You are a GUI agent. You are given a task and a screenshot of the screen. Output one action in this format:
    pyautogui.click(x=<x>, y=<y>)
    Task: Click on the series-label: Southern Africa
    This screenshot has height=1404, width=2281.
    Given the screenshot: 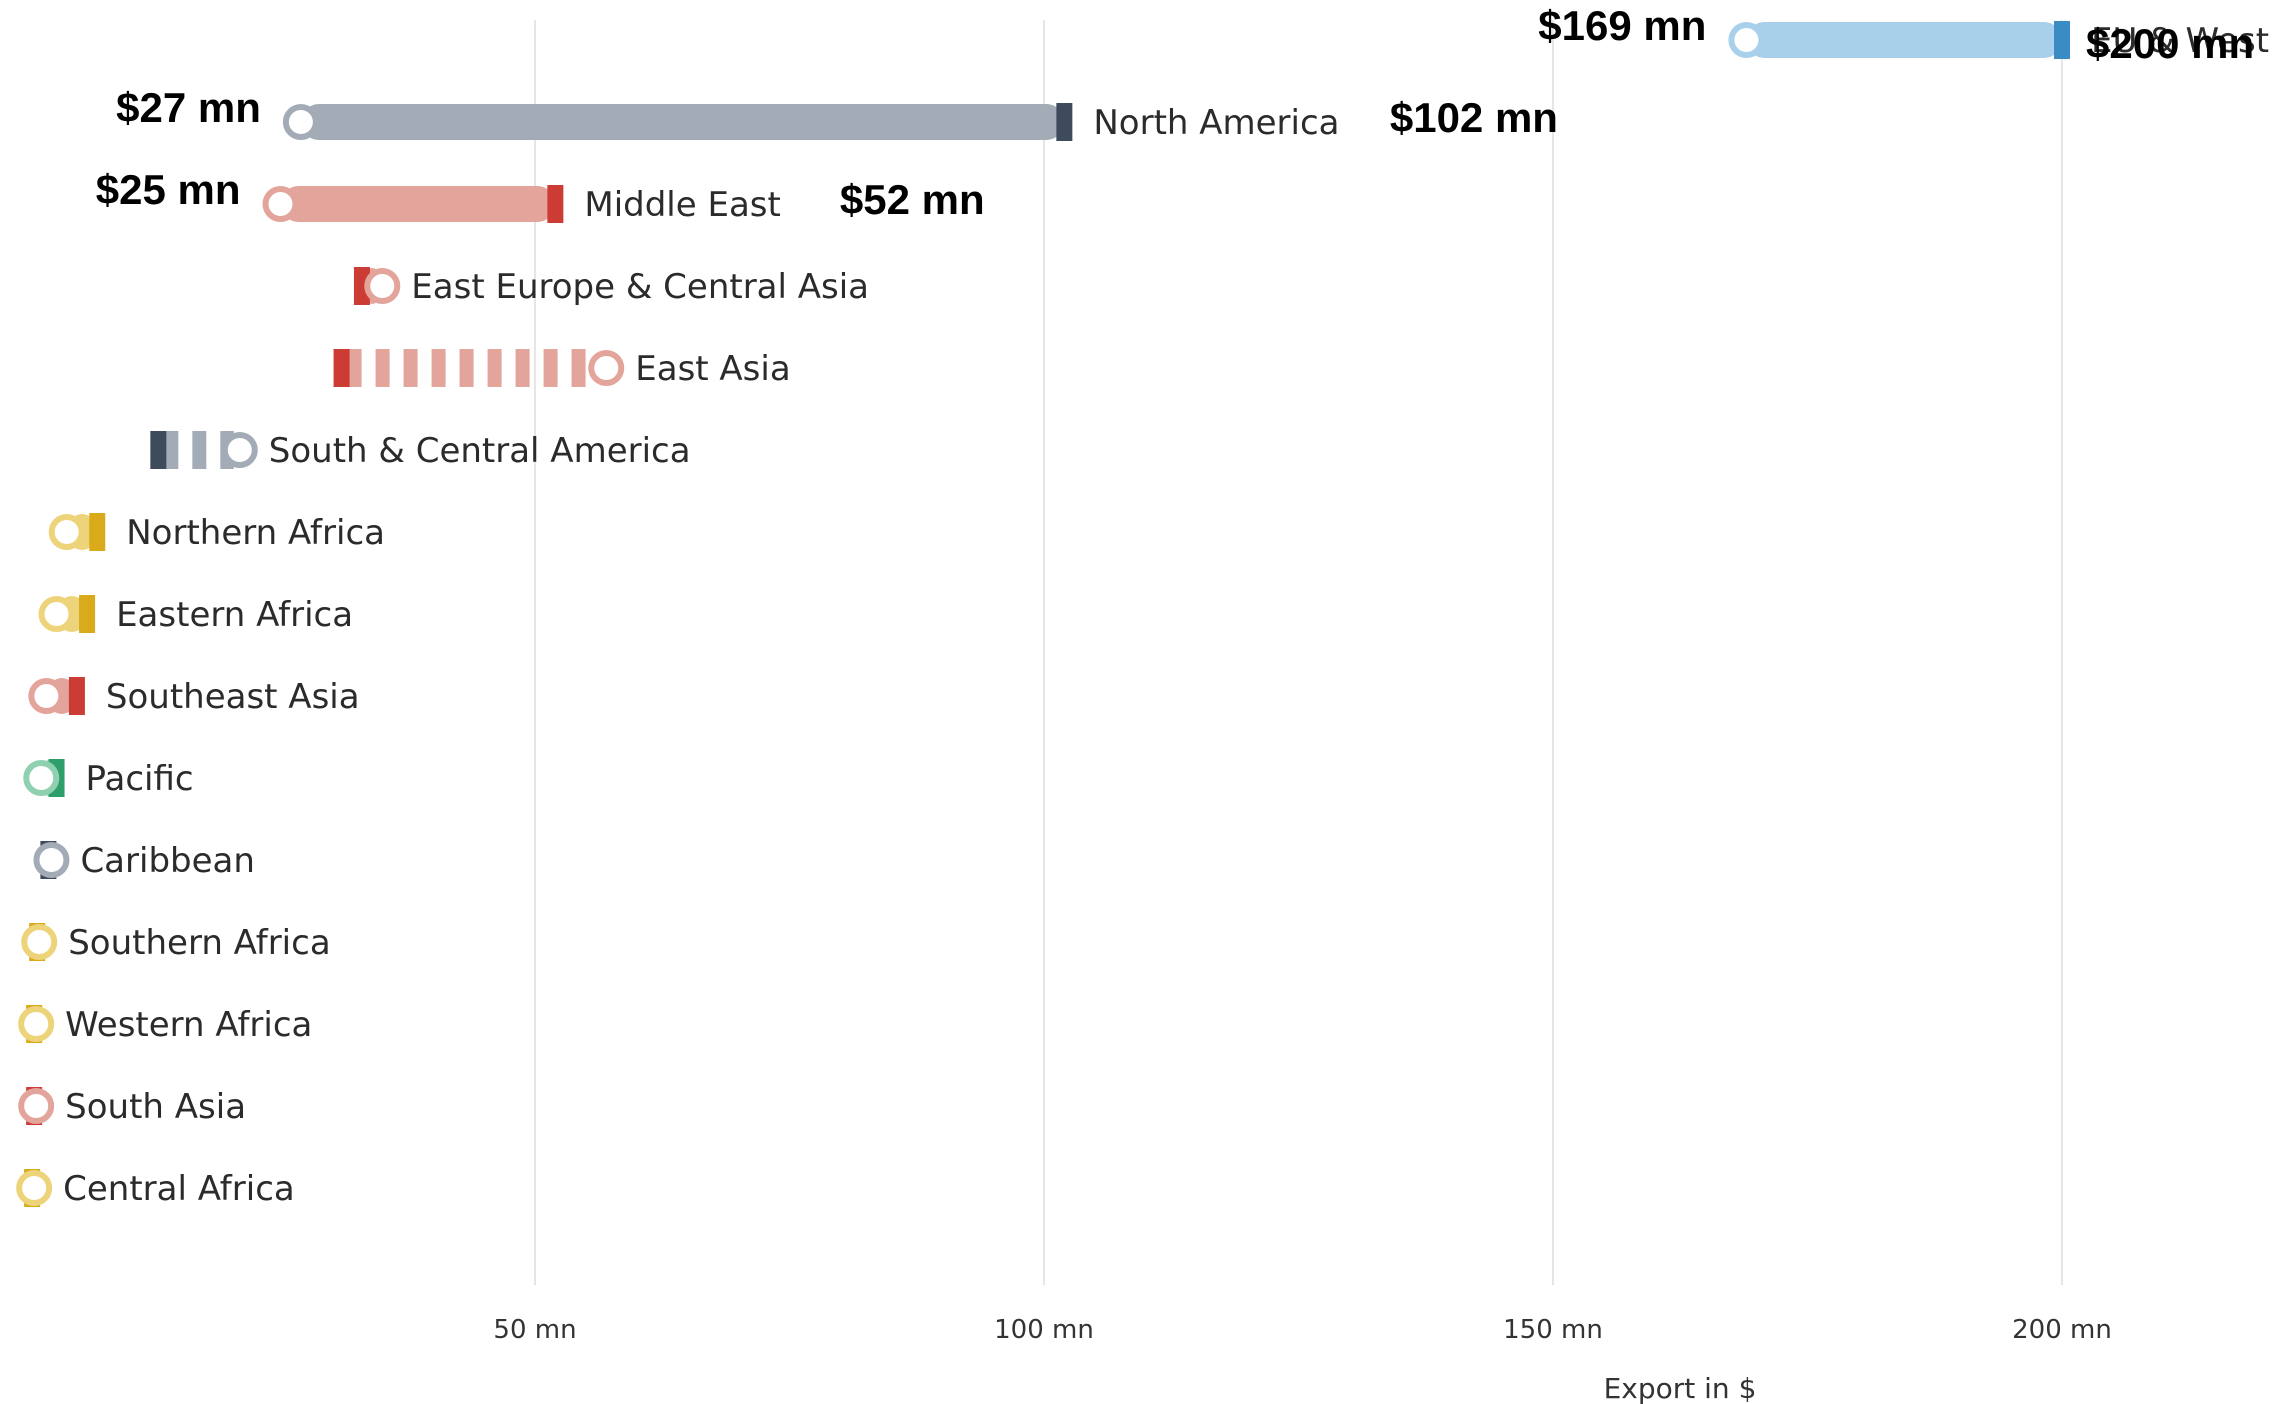 What is the action you would take?
    pyautogui.click(x=199, y=943)
    